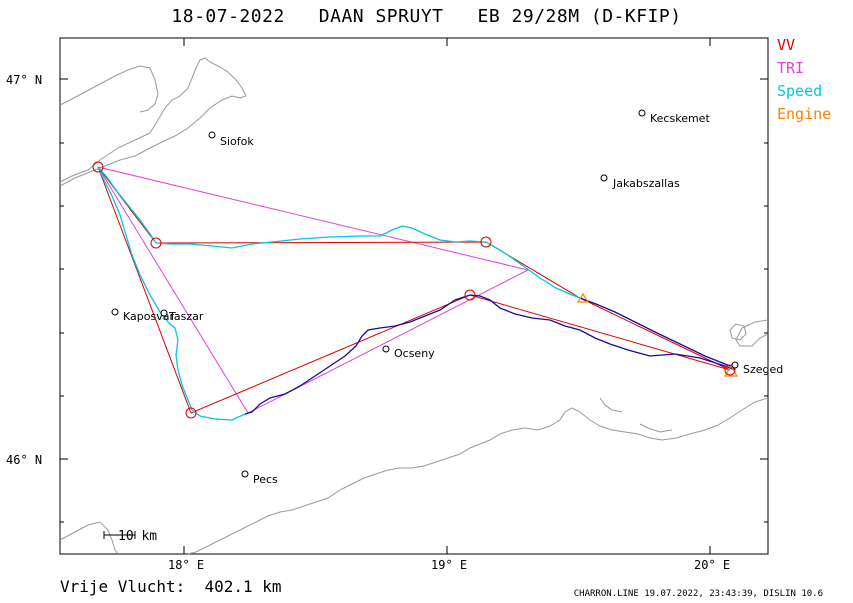 The height and width of the screenshot is (603, 853). What do you see at coordinates (449, 565) in the screenshot?
I see `x-tick-19: 19° E` at bounding box center [449, 565].